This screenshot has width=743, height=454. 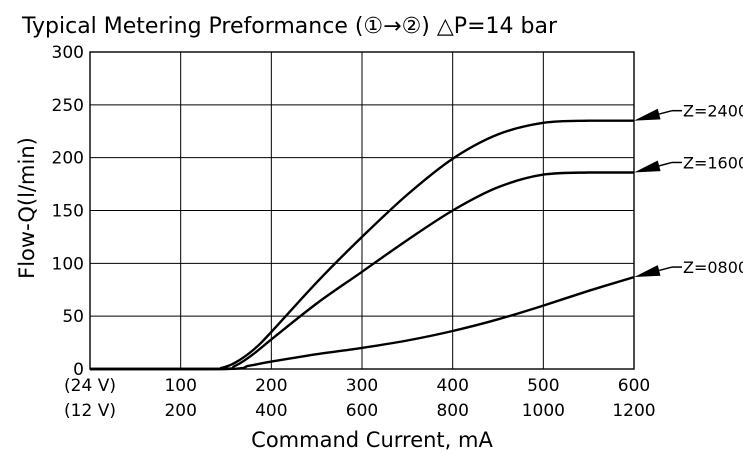 What do you see at coordinates (68, 264) in the screenshot?
I see `y-tick-label: 100` at bounding box center [68, 264].